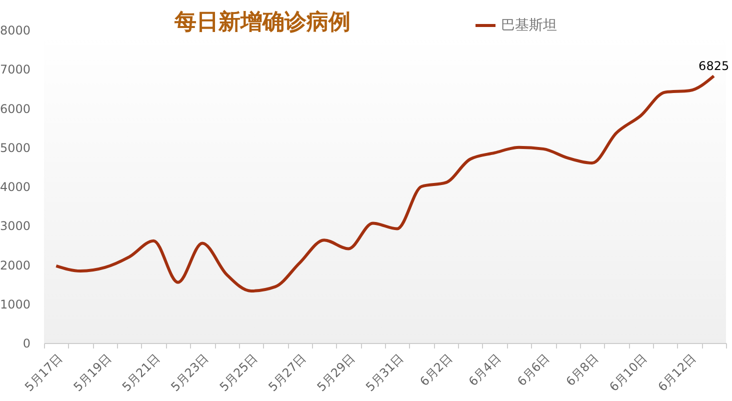 Image resolution: width=732 pixels, height=401 pixels. What do you see at coordinates (15, 265) in the screenshot?
I see `y-tick-label: 2000` at bounding box center [15, 265].